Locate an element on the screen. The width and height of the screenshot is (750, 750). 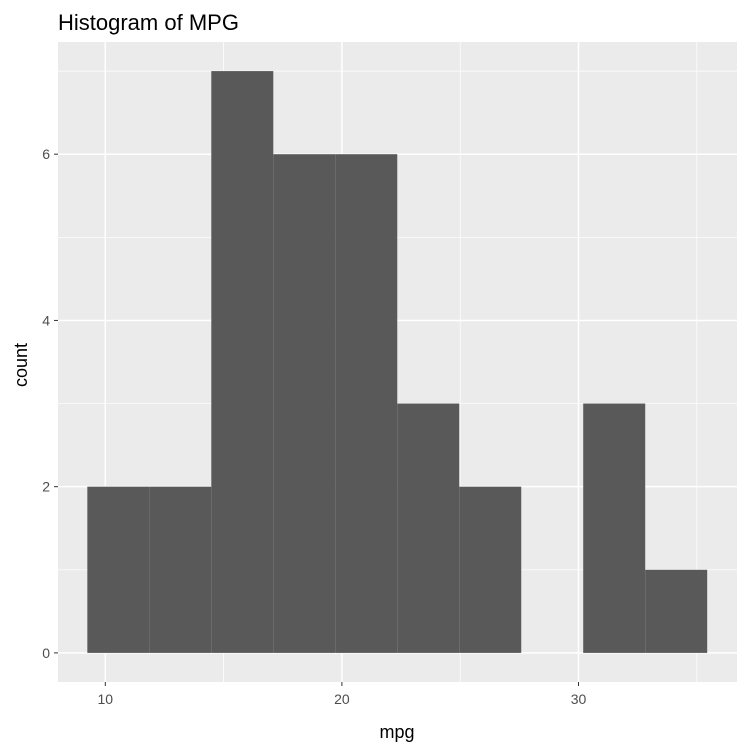
y-tick-label: 2 is located at coordinates (46, 487).